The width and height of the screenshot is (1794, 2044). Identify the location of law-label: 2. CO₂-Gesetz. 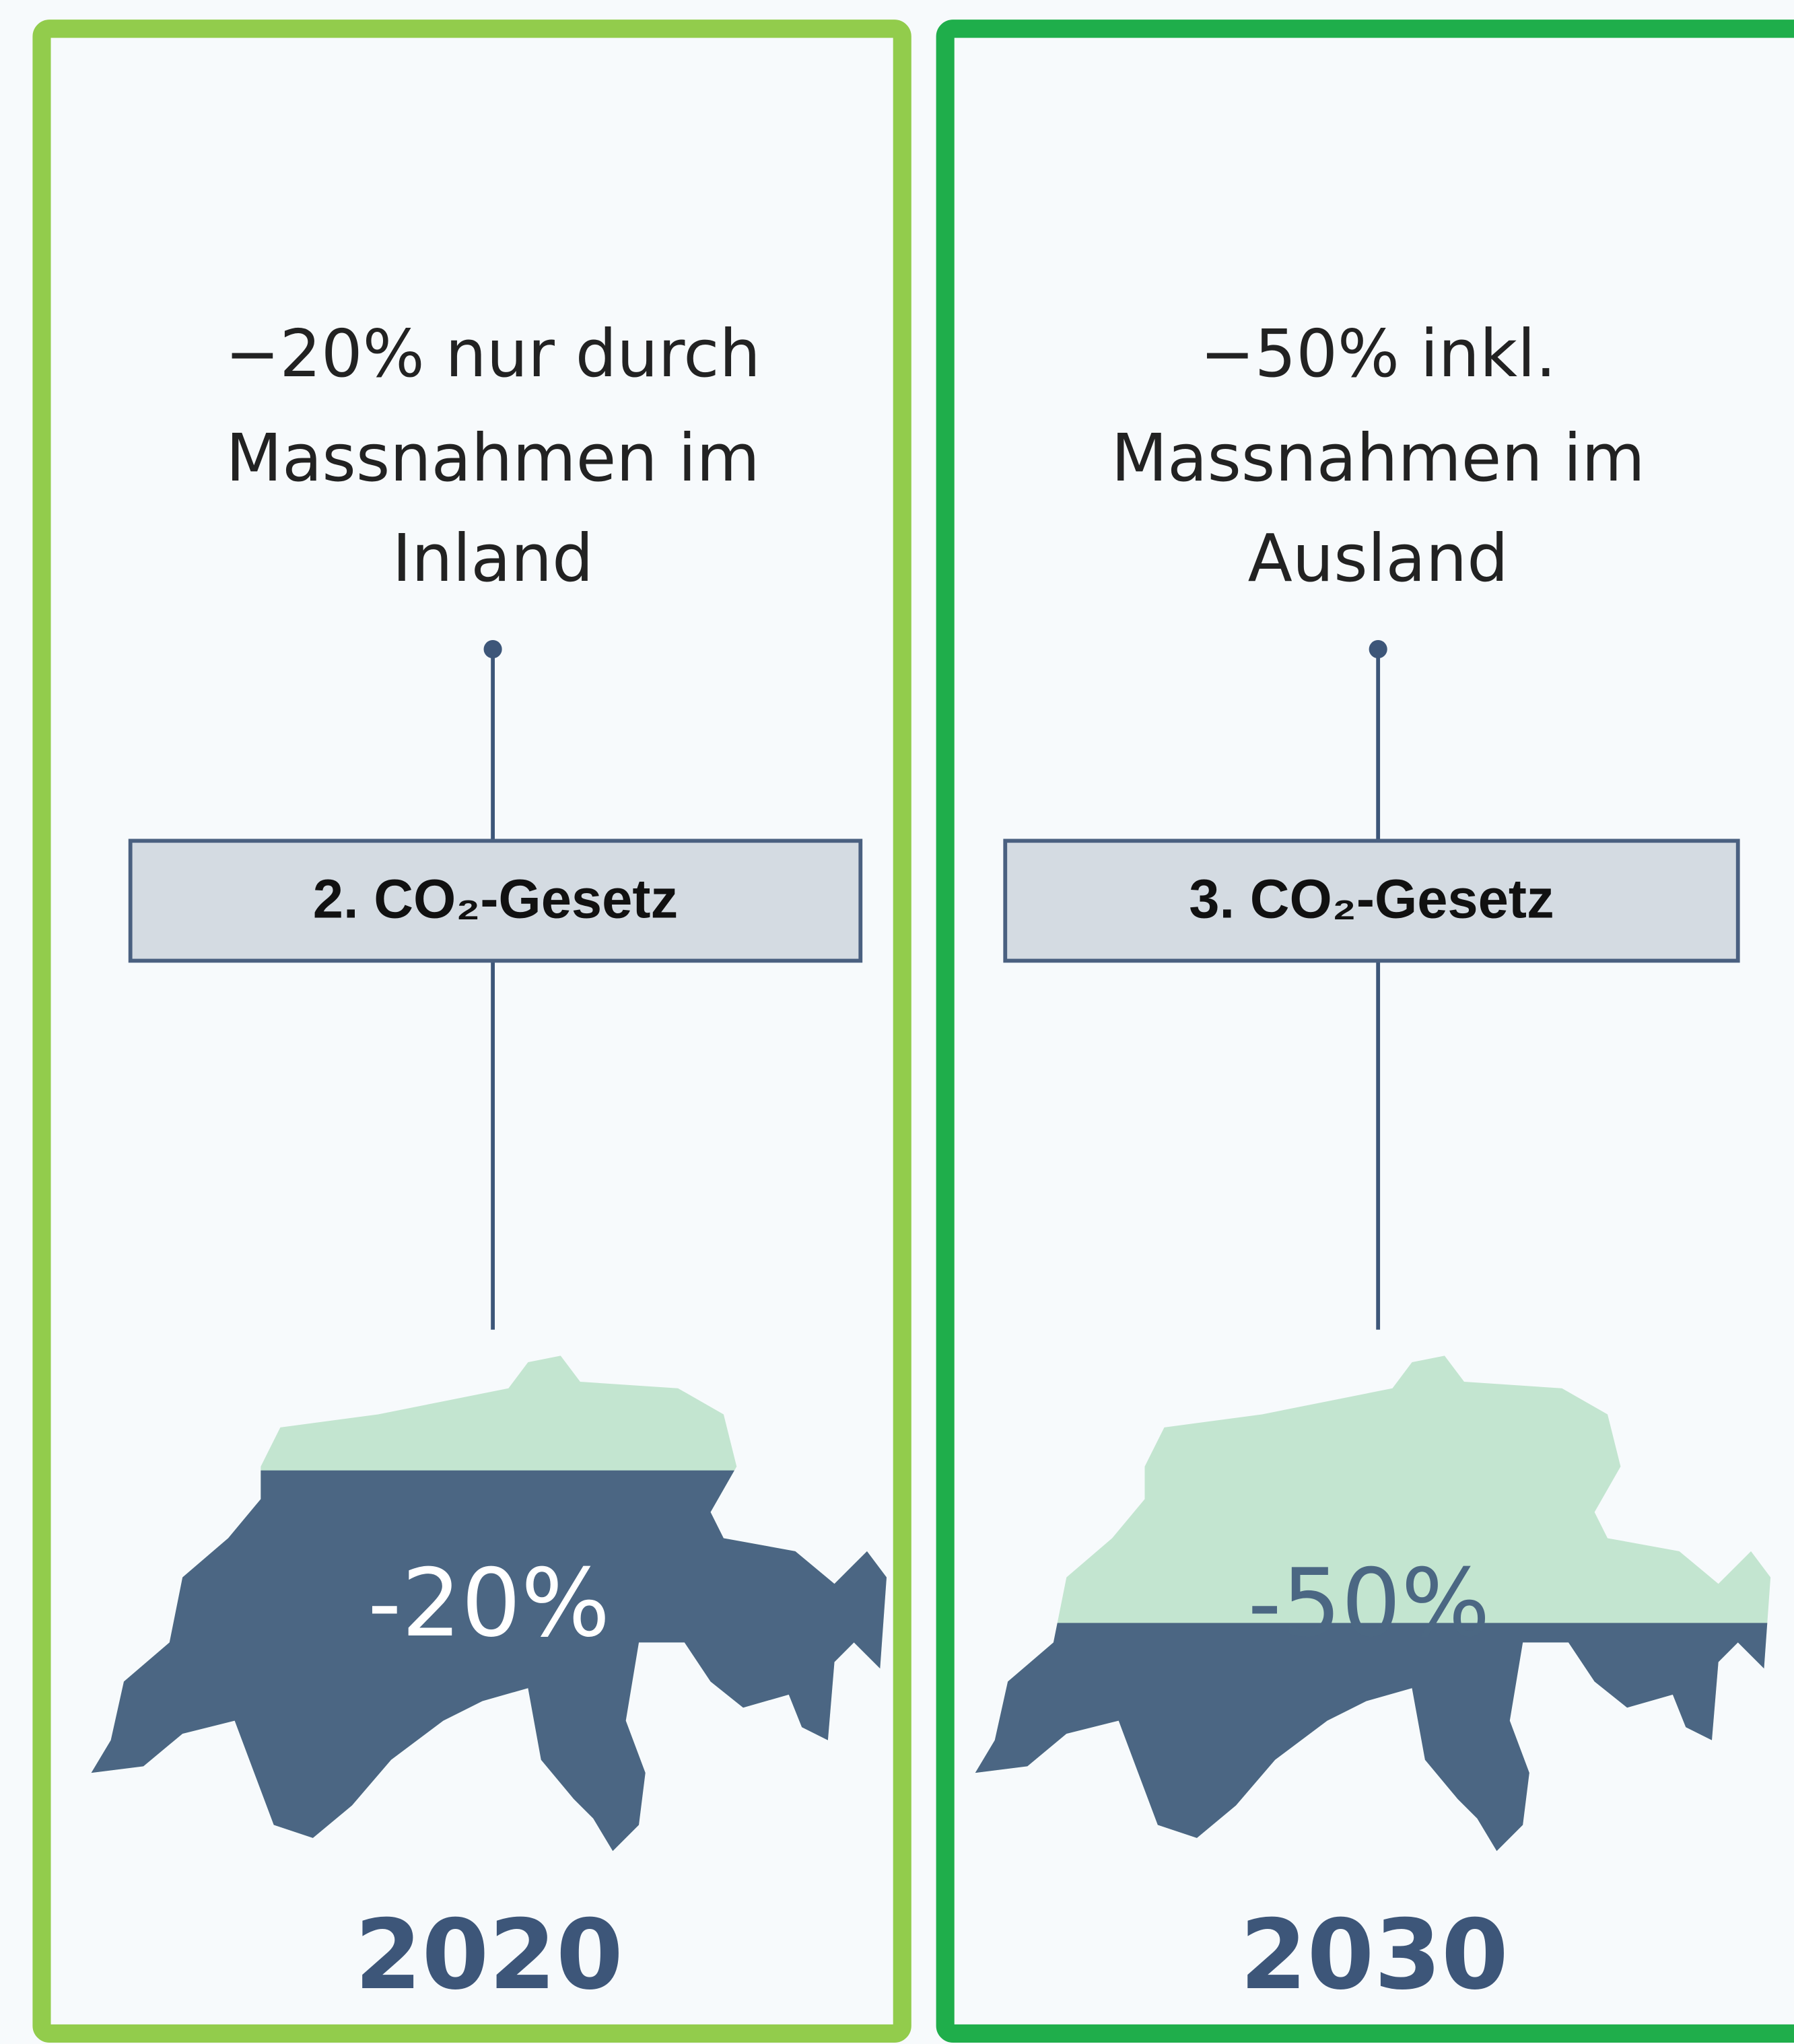
(495, 899).